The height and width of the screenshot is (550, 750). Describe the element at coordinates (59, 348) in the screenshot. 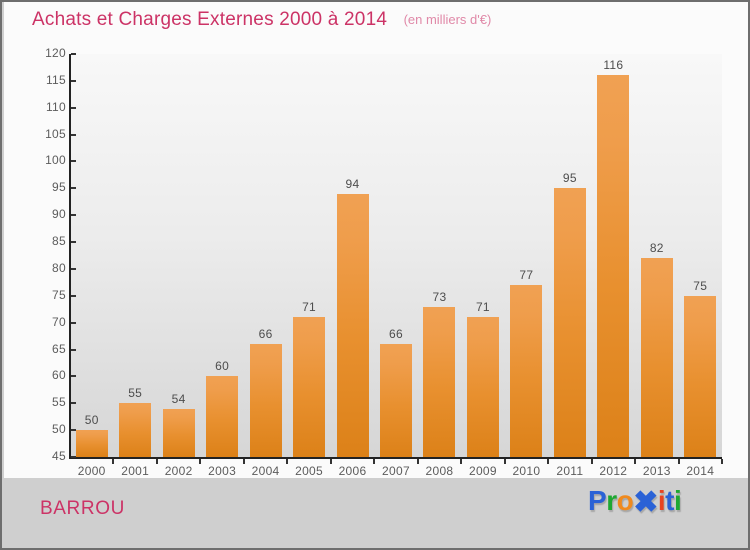

I see `y-axis-tick-label: 65` at that location.